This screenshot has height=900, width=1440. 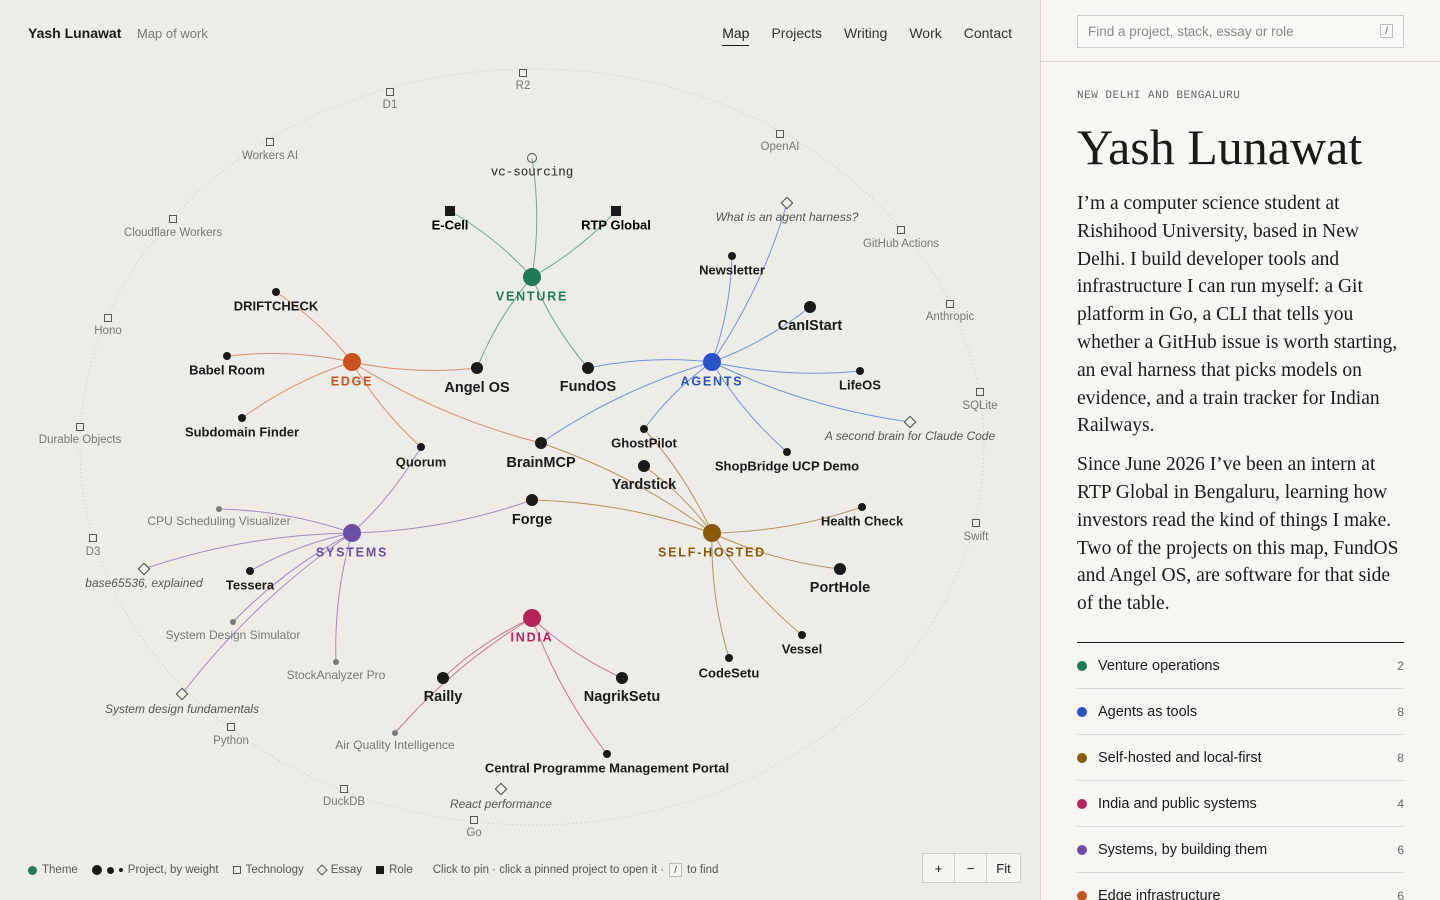 I want to click on nav-link: Work, so click(x=925, y=33).